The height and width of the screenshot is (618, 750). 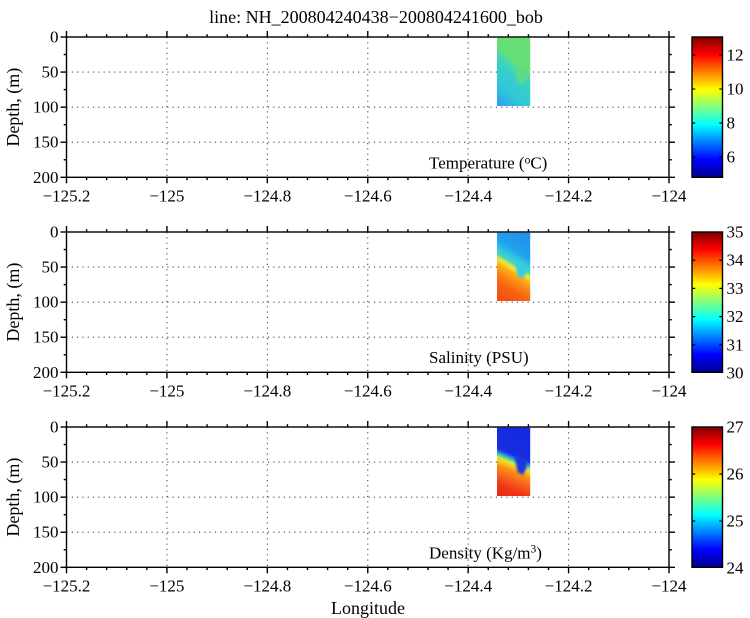 What do you see at coordinates (368, 608) in the screenshot?
I see `svg-text: Longitude` at bounding box center [368, 608].